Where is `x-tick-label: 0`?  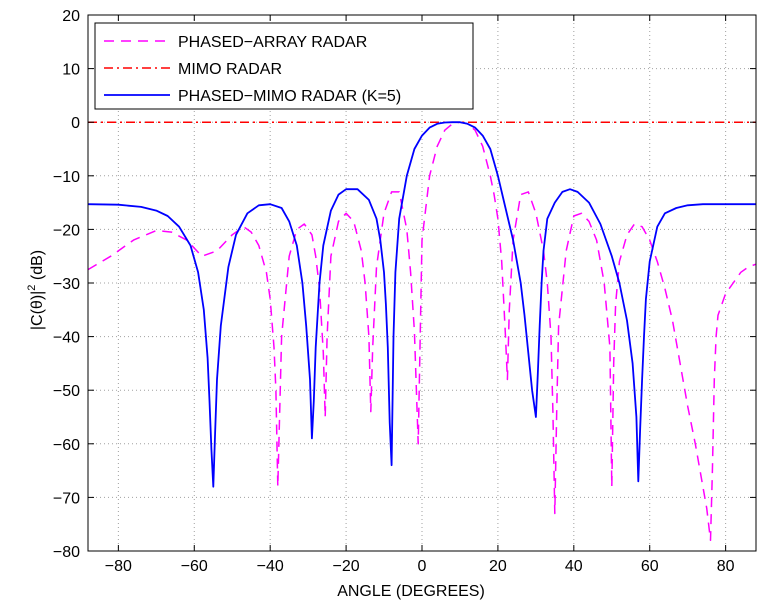
x-tick-label: 0 is located at coordinates (422, 566).